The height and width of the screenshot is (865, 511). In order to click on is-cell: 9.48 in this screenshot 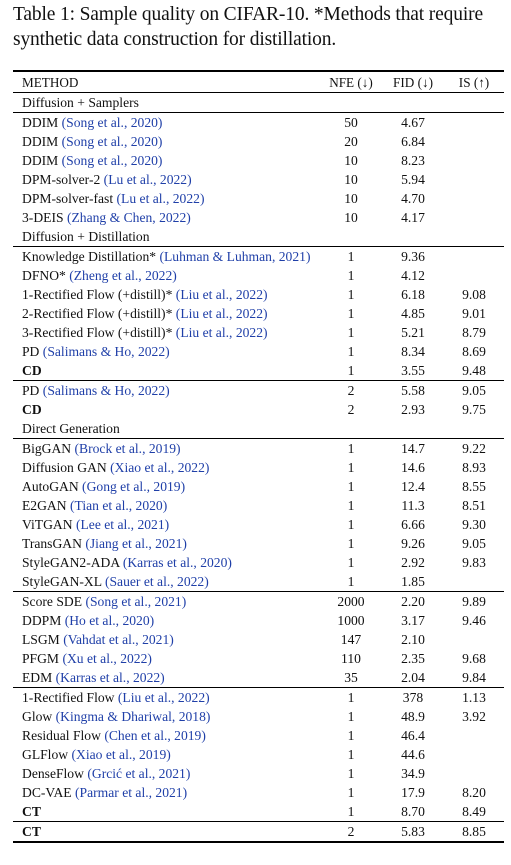, I will do `click(474, 370)`.